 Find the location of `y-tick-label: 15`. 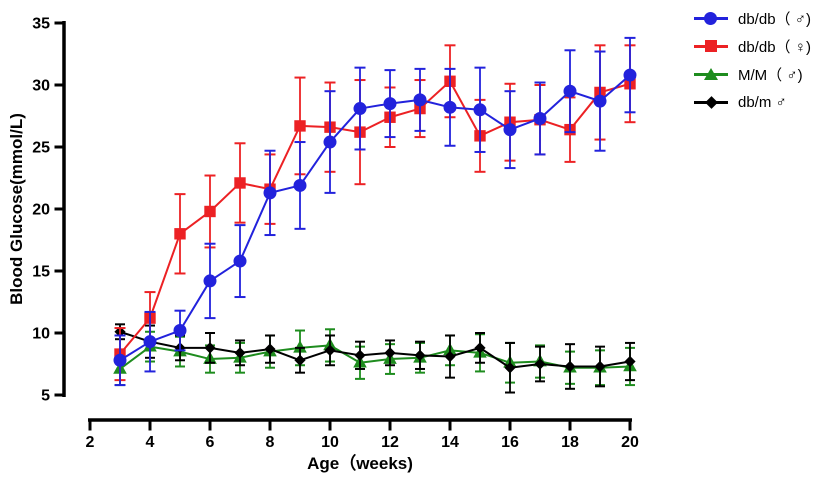

y-tick-label: 15 is located at coordinates (41, 272).